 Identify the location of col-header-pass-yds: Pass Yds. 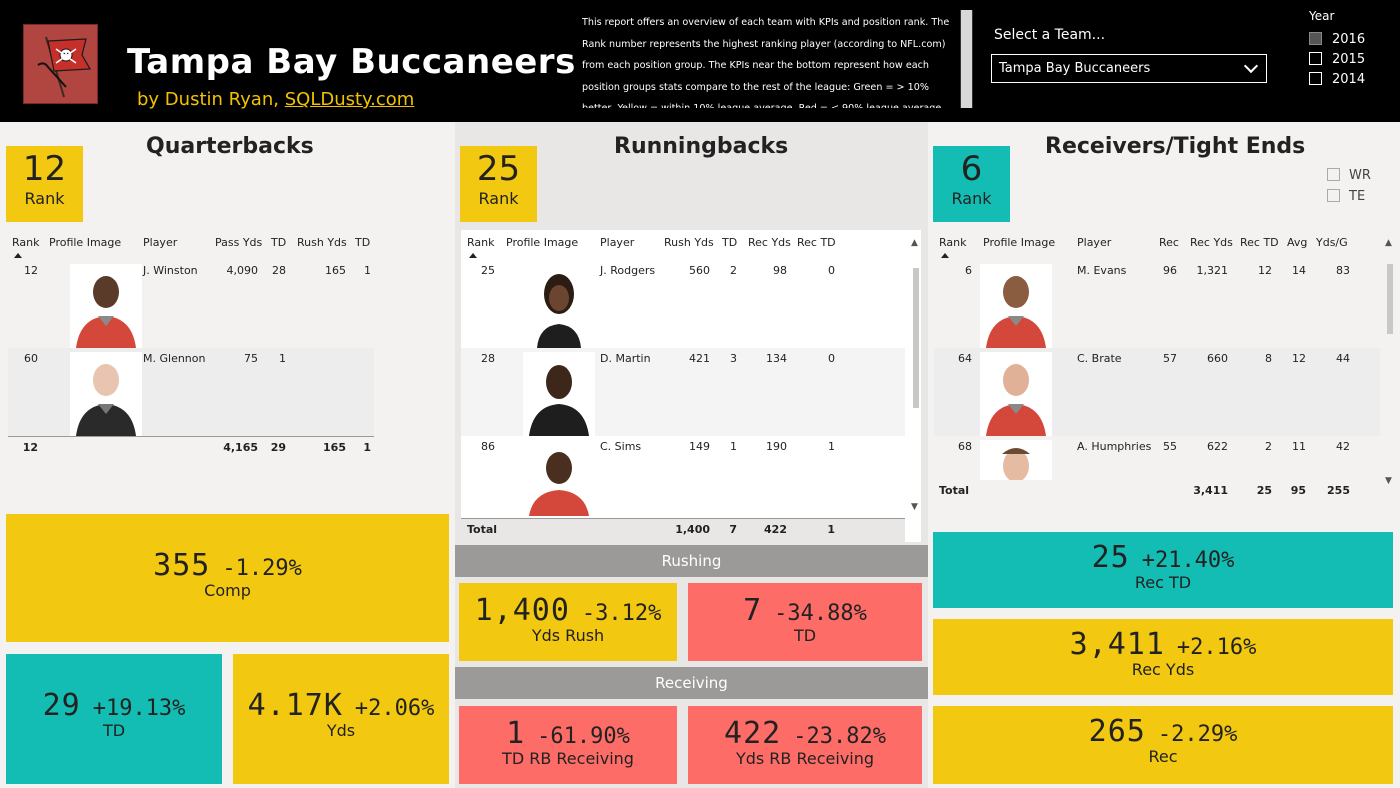
(239, 242).